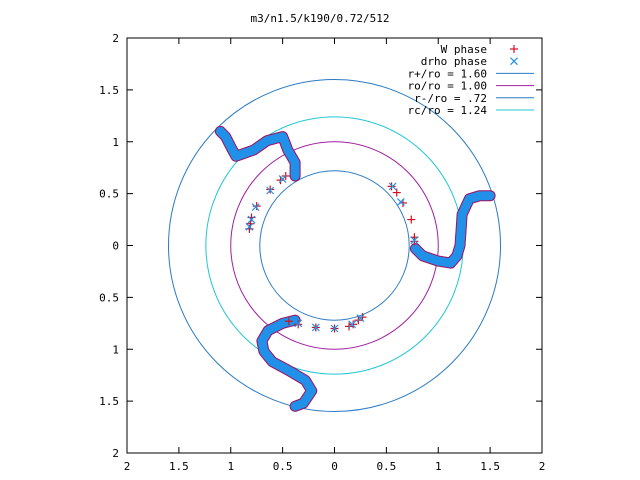  What do you see at coordinates (464, 49) in the screenshot?
I see `legend-label: W phase` at bounding box center [464, 49].